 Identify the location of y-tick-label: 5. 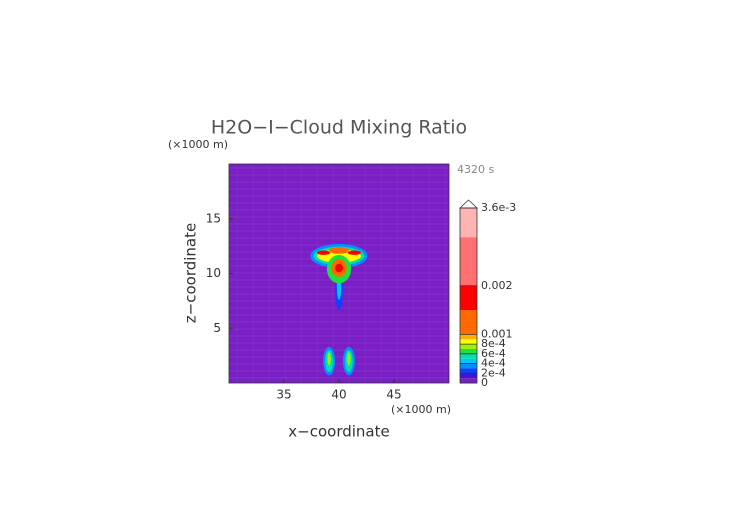
(217, 328).